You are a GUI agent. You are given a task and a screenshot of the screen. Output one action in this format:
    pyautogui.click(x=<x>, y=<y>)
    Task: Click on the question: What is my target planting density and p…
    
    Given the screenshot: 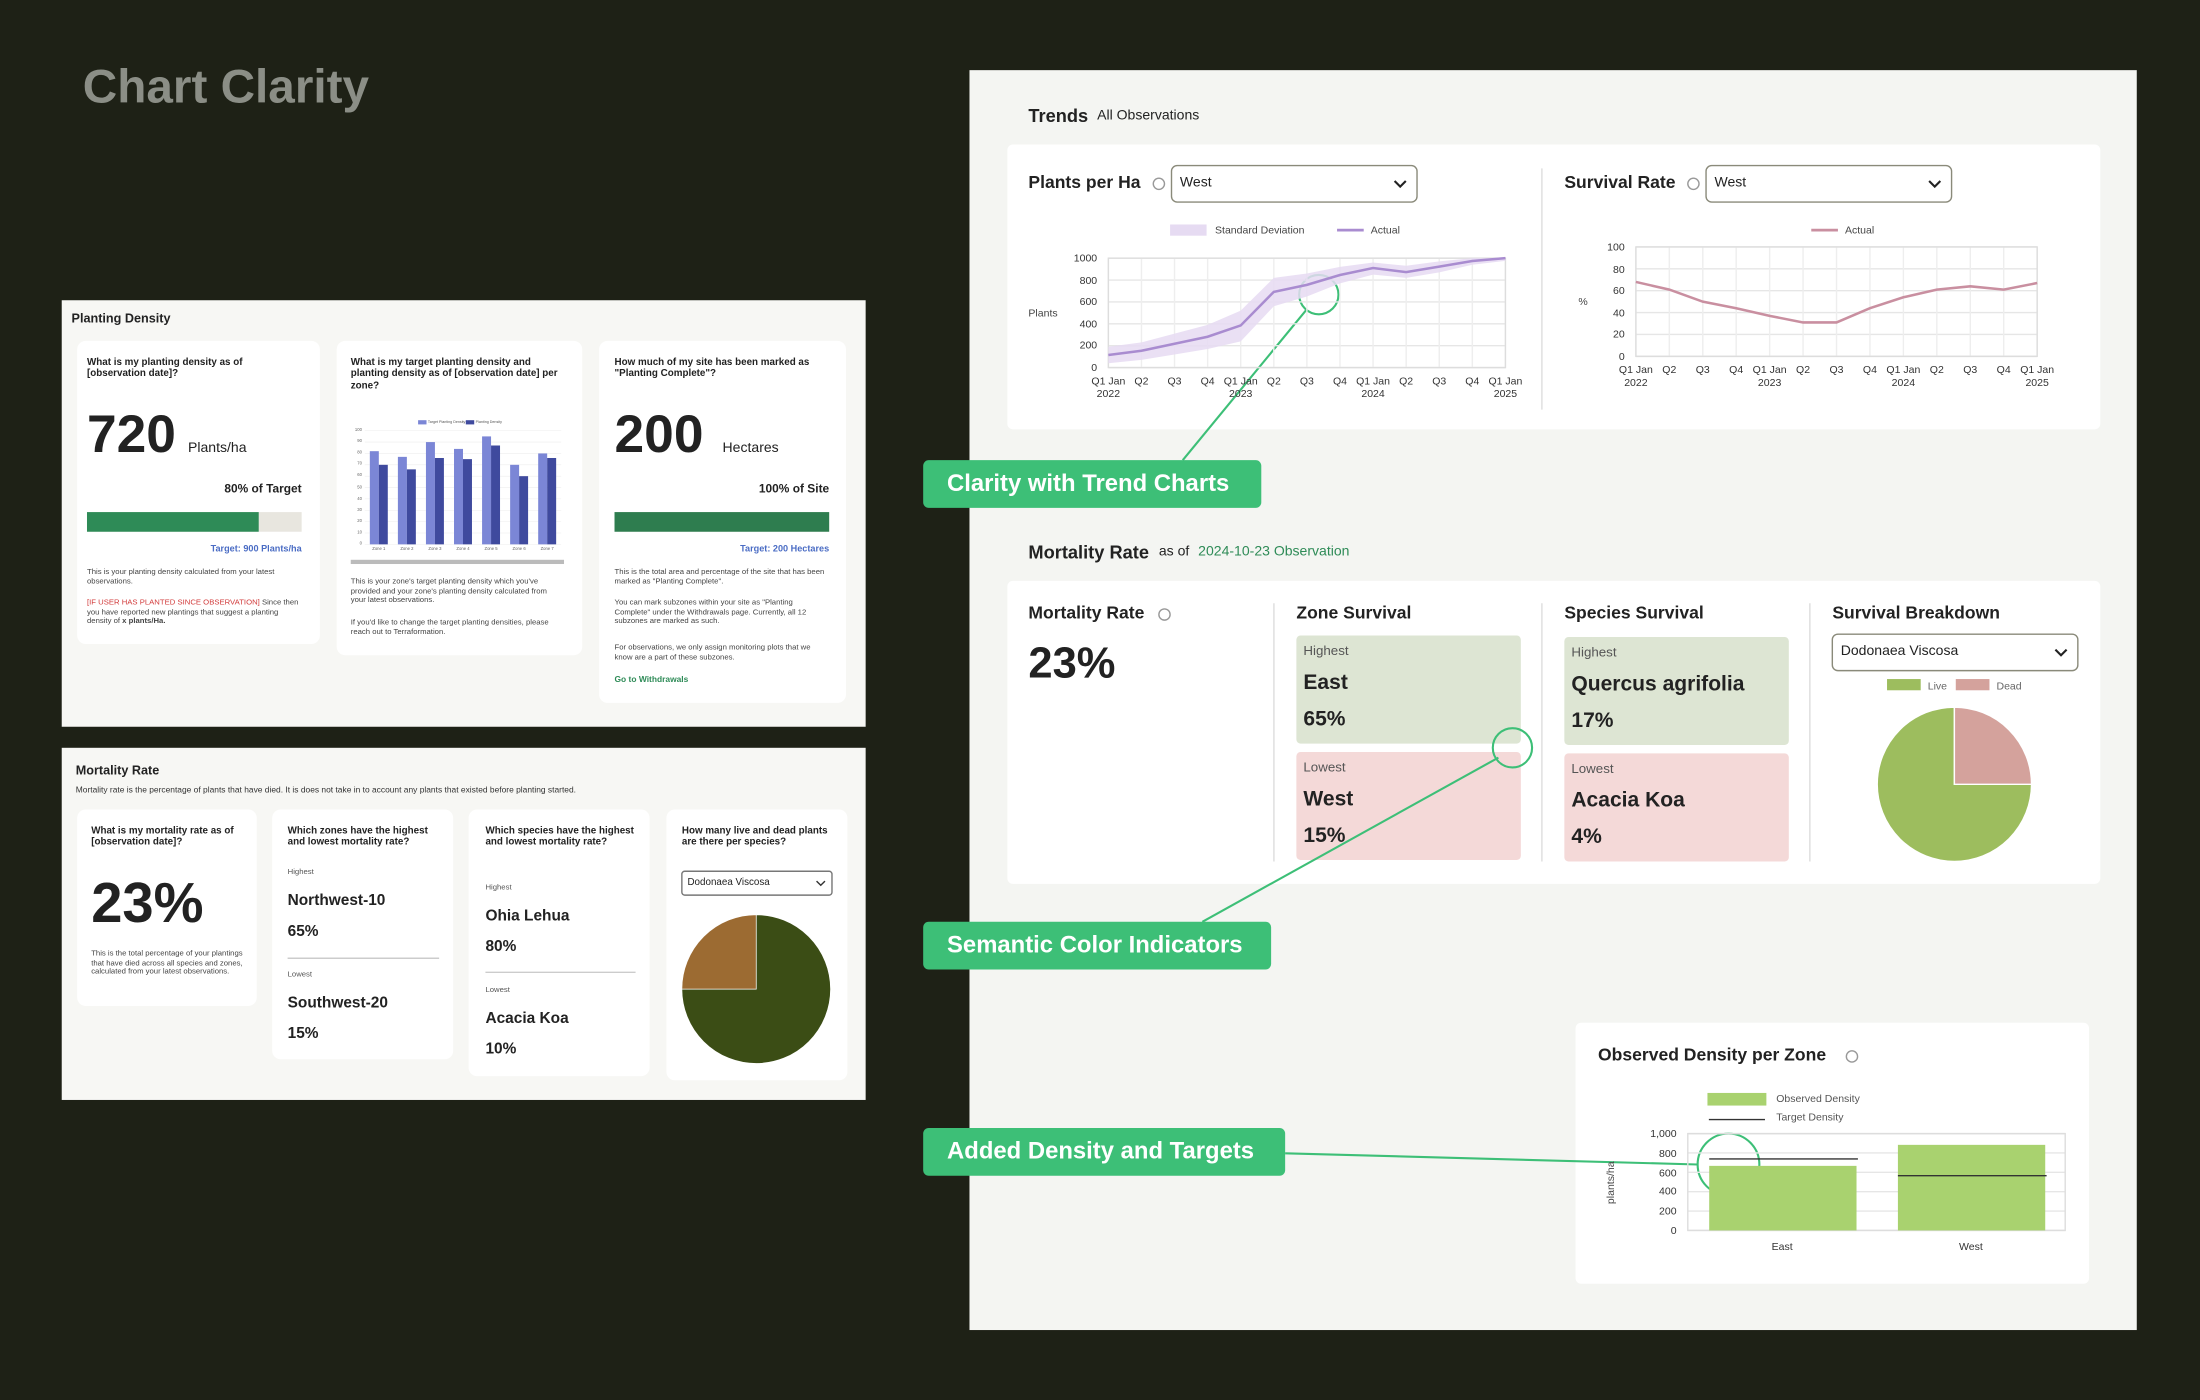 What is the action you would take?
    pyautogui.click(x=454, y=374)
    